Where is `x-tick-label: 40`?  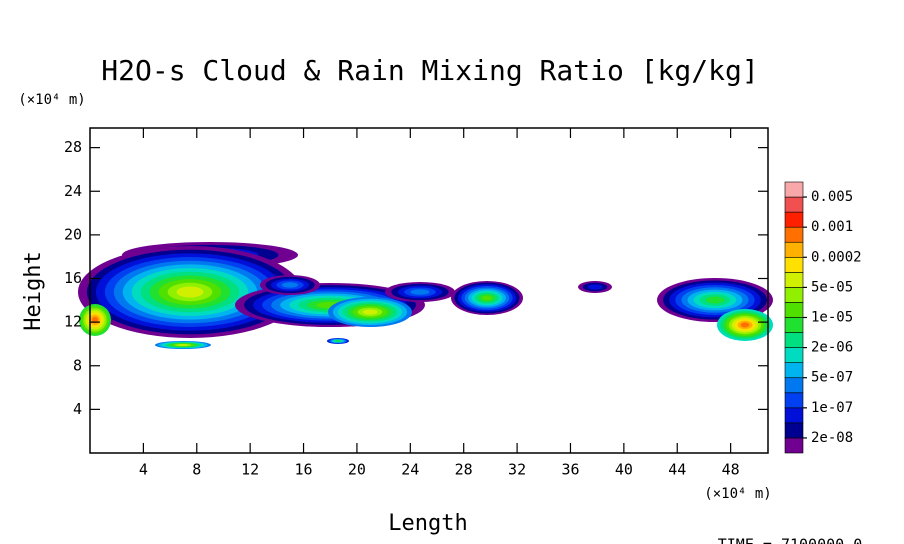
x-tick-label: 40 is located at coordinates (624, 470).